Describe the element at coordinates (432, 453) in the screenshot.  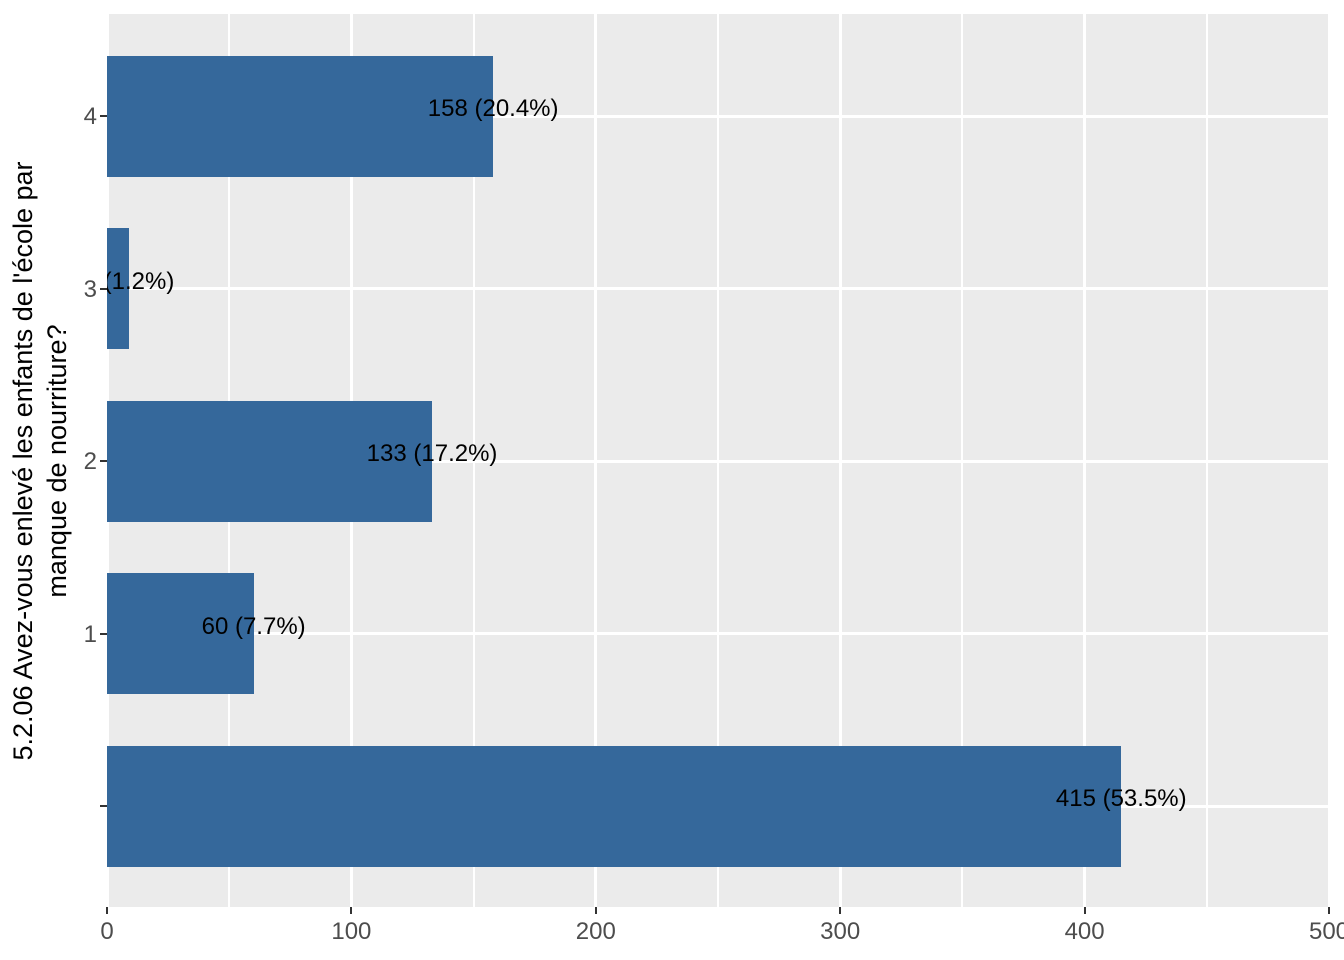
I see `bar-label-category-2: 133 (17.2%)` at that location.